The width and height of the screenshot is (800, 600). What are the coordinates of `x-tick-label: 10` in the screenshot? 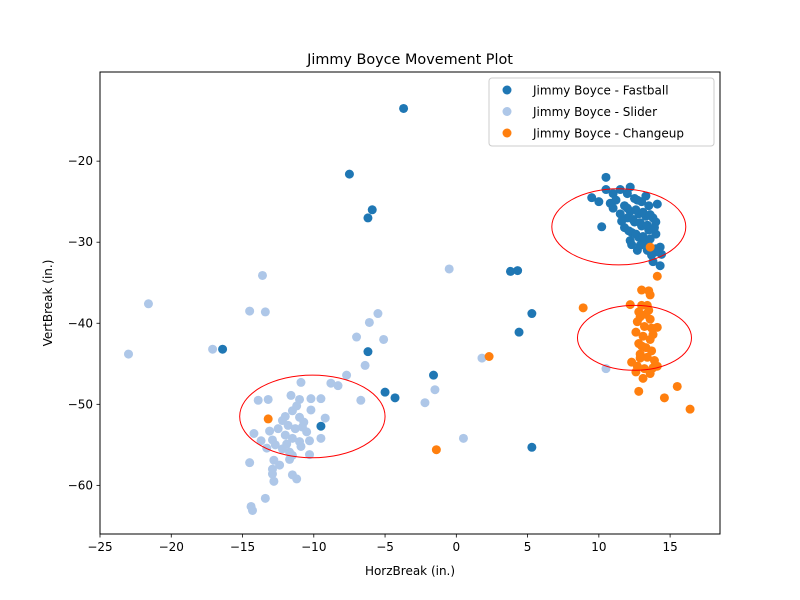 It's located at (598, 547).